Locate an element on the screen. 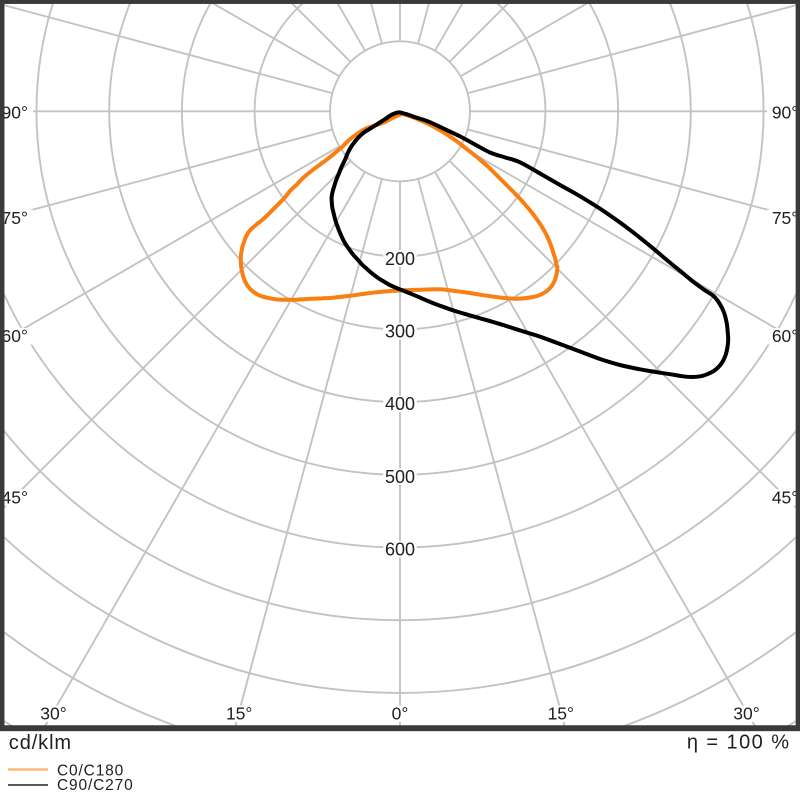 The width and height of the screenshot is (800, 800). svg-text: 0° is located at coordinates (400, 714).